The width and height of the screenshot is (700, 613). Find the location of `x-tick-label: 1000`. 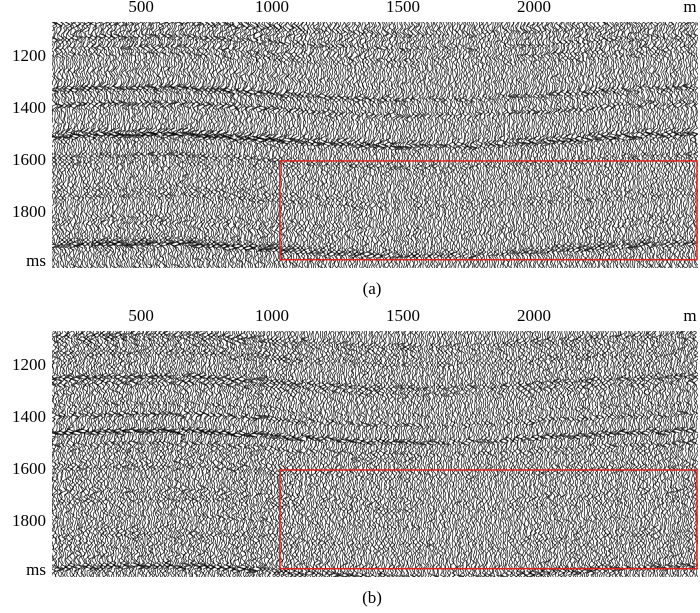

x-tick-label: 1000 is located at coordinates (272, 8).